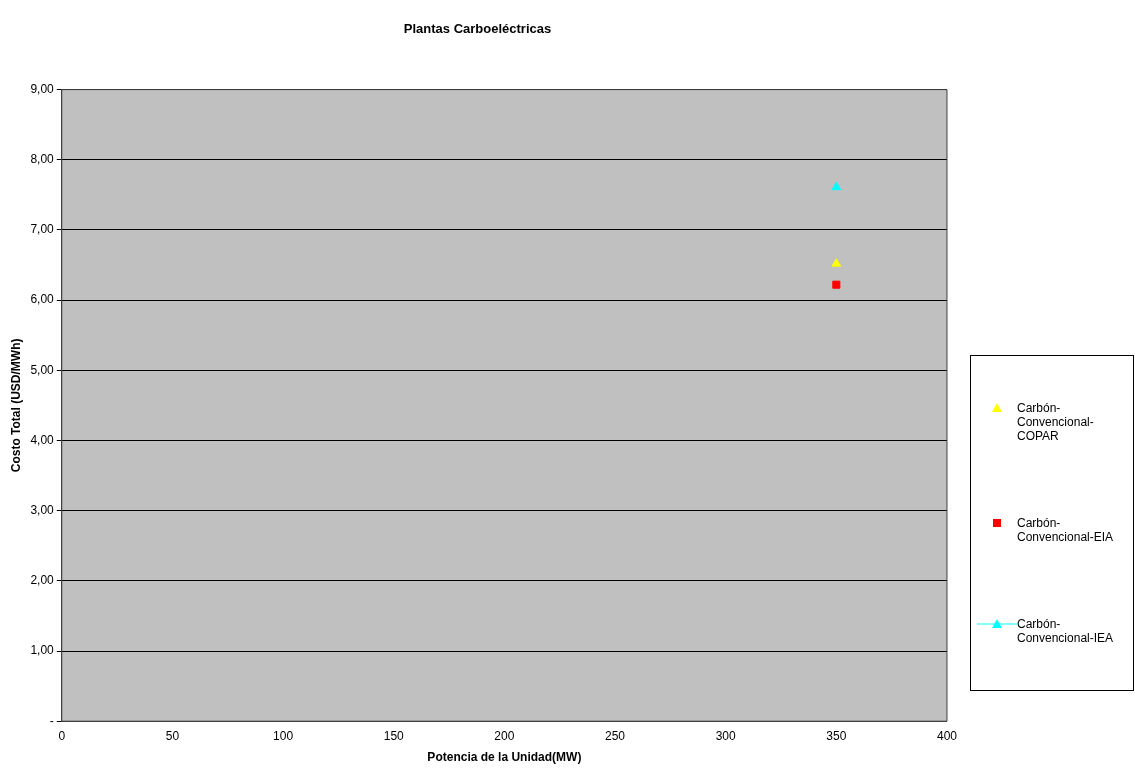 Image resolution: width=1135 pixels, height=769 pixels. What do you see at coordinates (1066, 529) in the screenshot?
I see `legend-label: Carbón-Convencional-EIA` at bounding box center [1066, 529].